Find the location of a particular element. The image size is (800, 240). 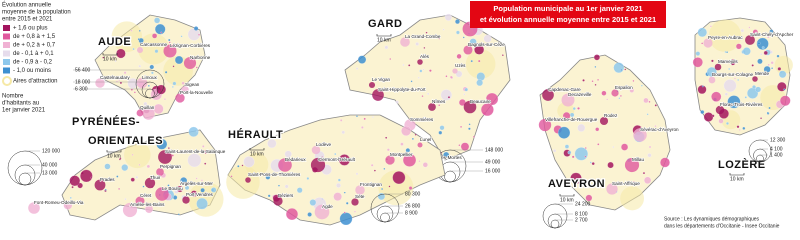

legend-label: Aires d'attraction is located at coordinates (35, 82).